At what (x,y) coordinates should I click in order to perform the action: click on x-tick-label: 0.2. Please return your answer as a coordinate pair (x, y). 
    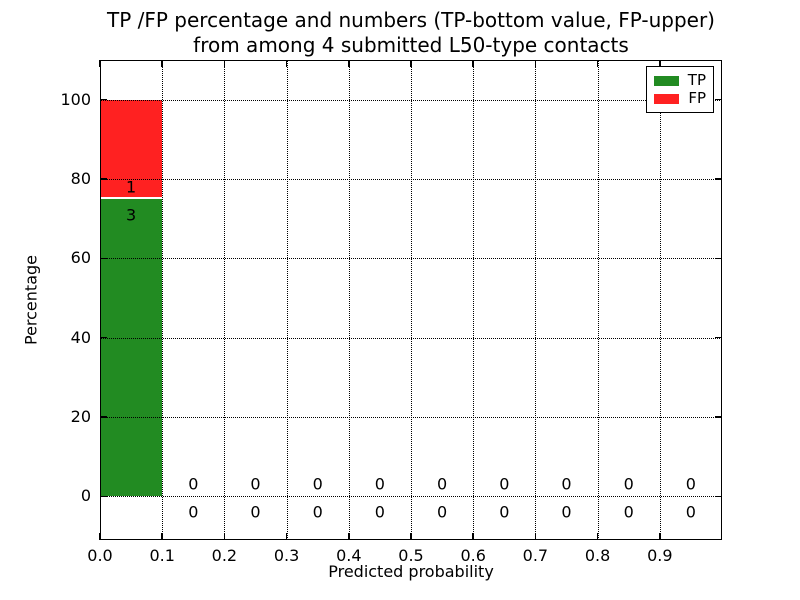
    Looking at the image, I should click on (224, 555).